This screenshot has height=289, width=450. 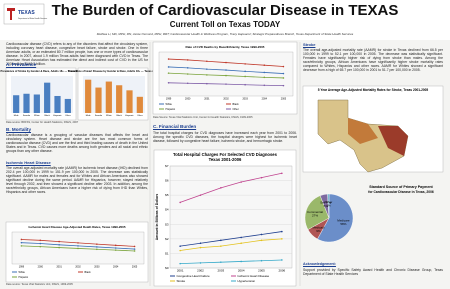 I want to click on chart-title: Standard Source of Primary Payment, so click(x=401, y=187).